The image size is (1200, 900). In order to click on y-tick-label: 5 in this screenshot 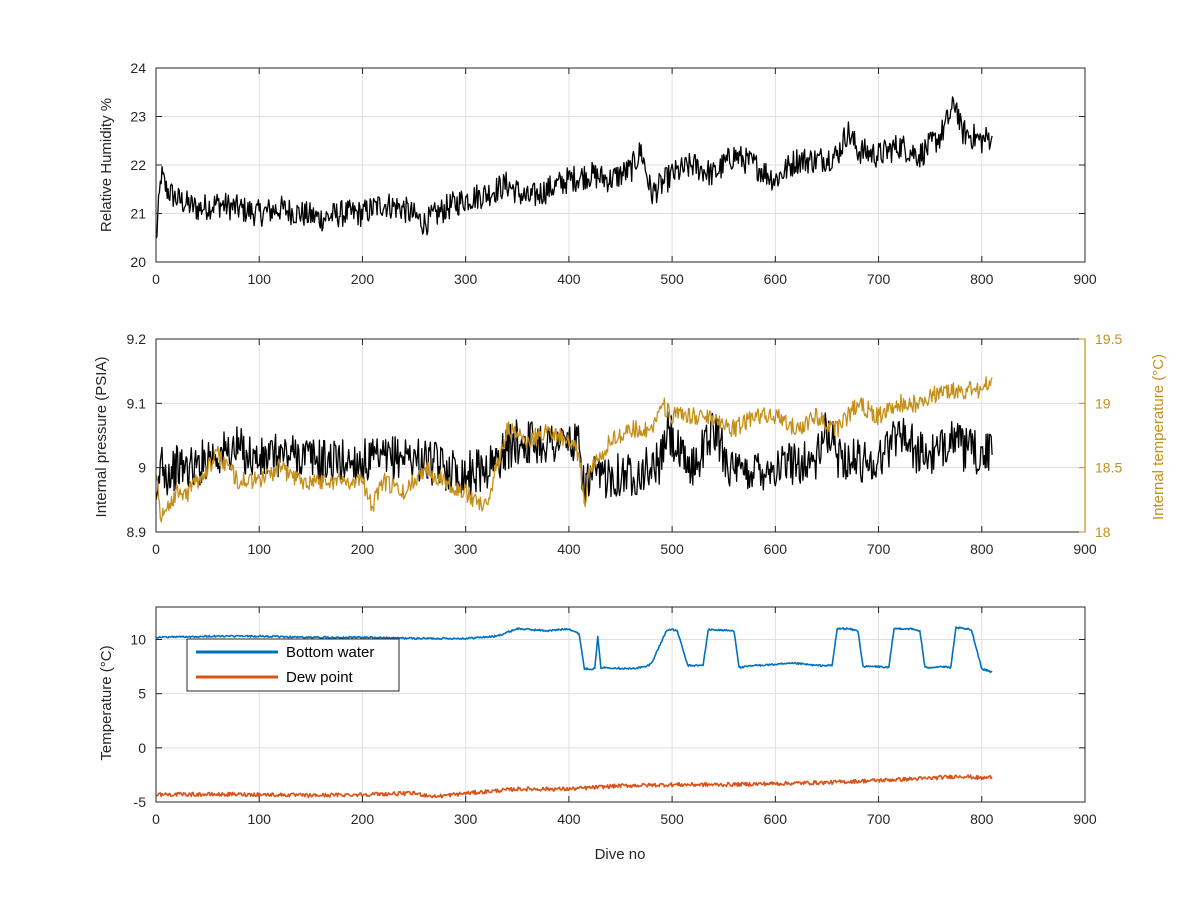, I will do `click(142, 694)`.